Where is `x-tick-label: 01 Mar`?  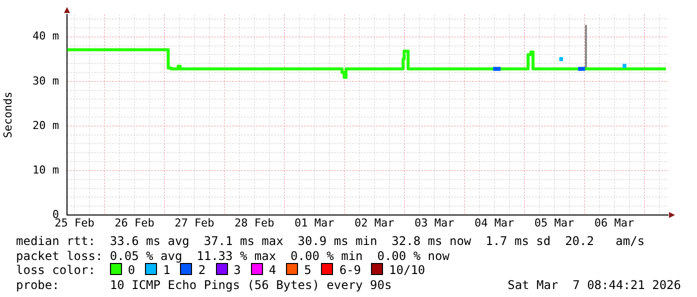 x-tick-label: 01 Mar is located at coordinates (314, 223).